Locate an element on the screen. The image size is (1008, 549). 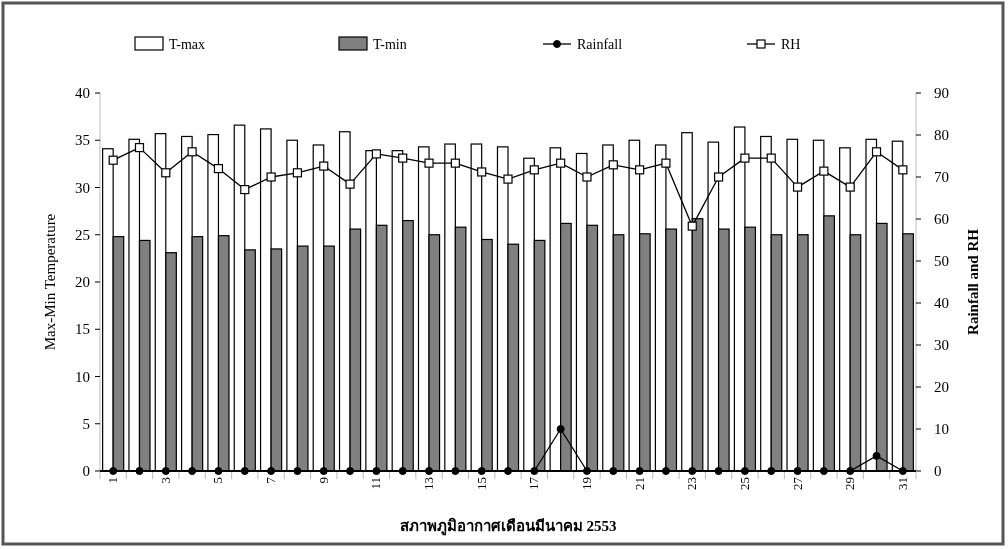
x-tick-label: 17 is located at coordinates (534, 483).